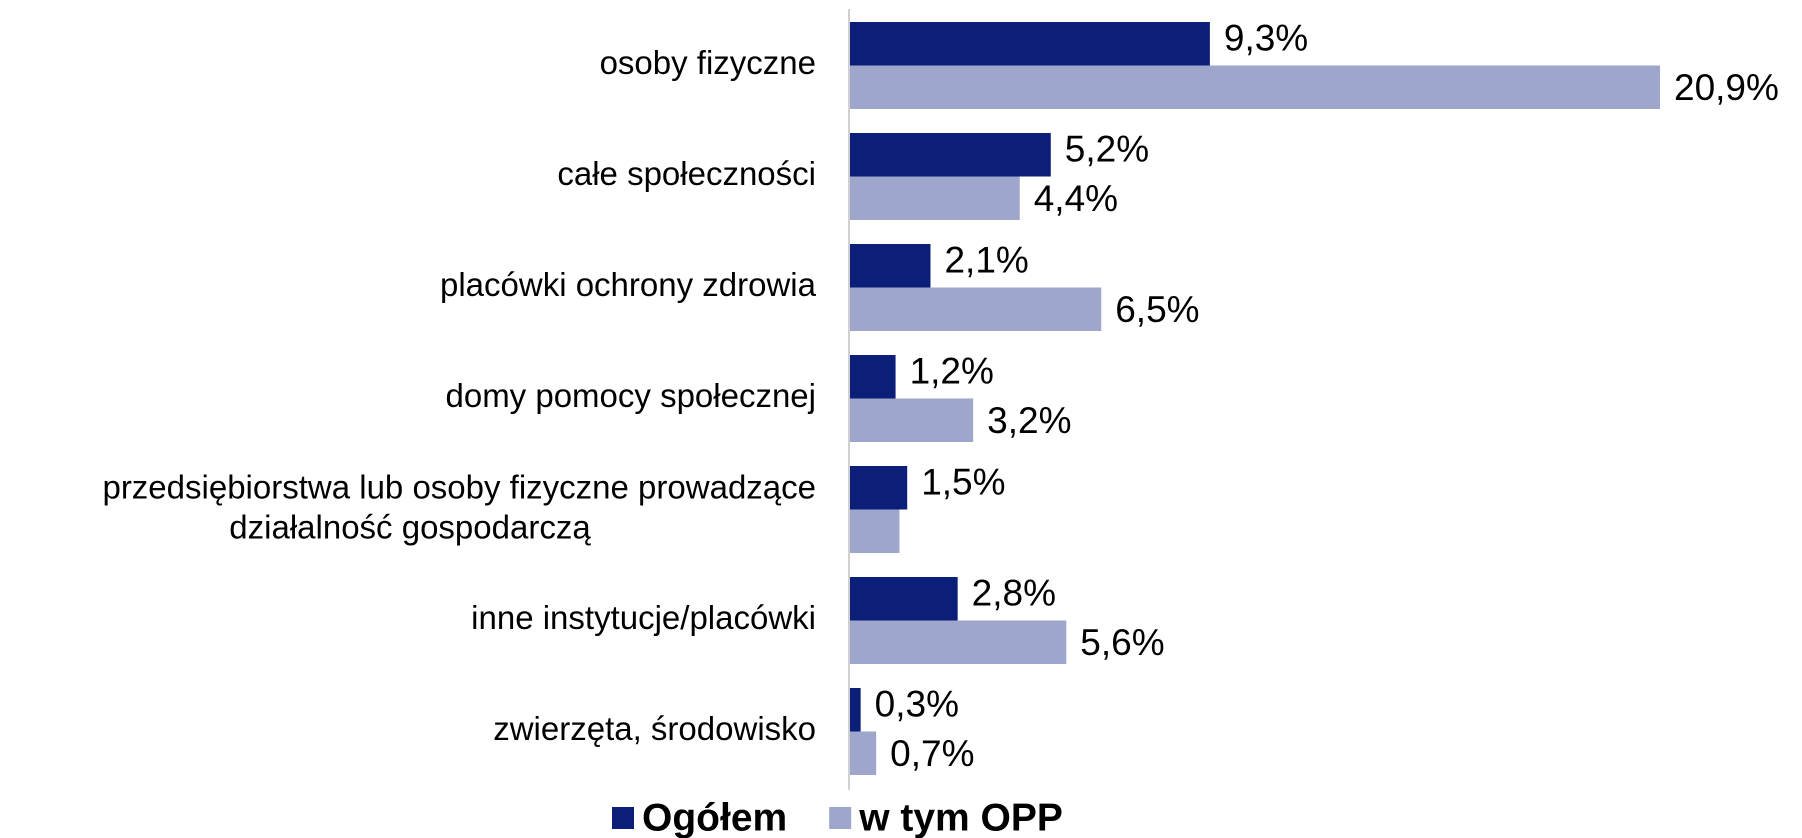 The height and width of the screenshot is (838, 1802). I want to click on value-label: 2,8%, so click(1014, 593).